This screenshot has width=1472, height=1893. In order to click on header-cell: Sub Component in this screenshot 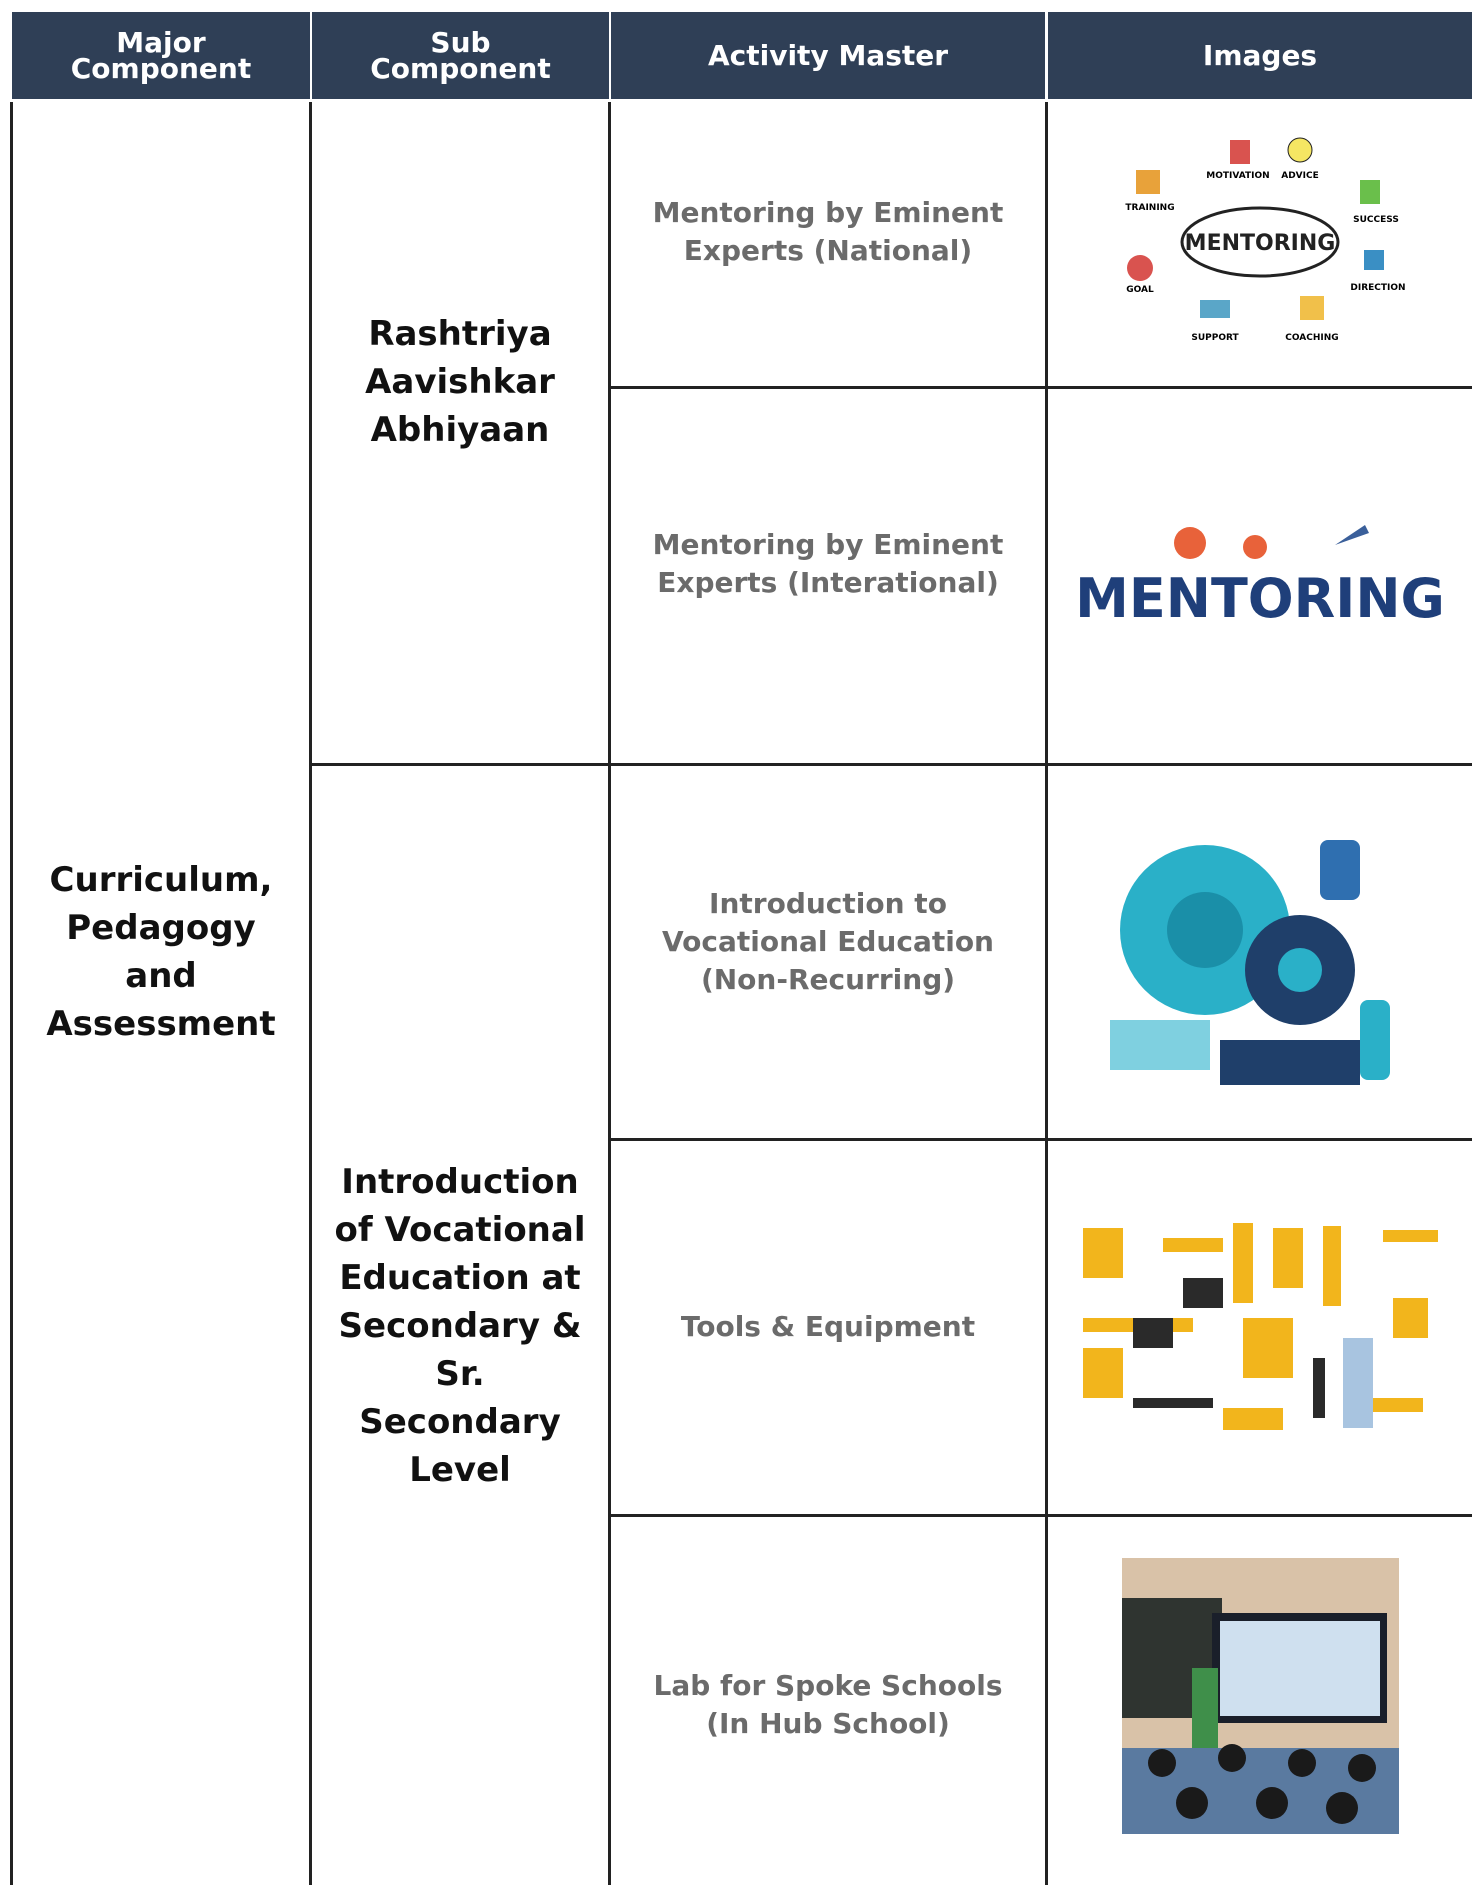, I will do `click(460, 55)`.